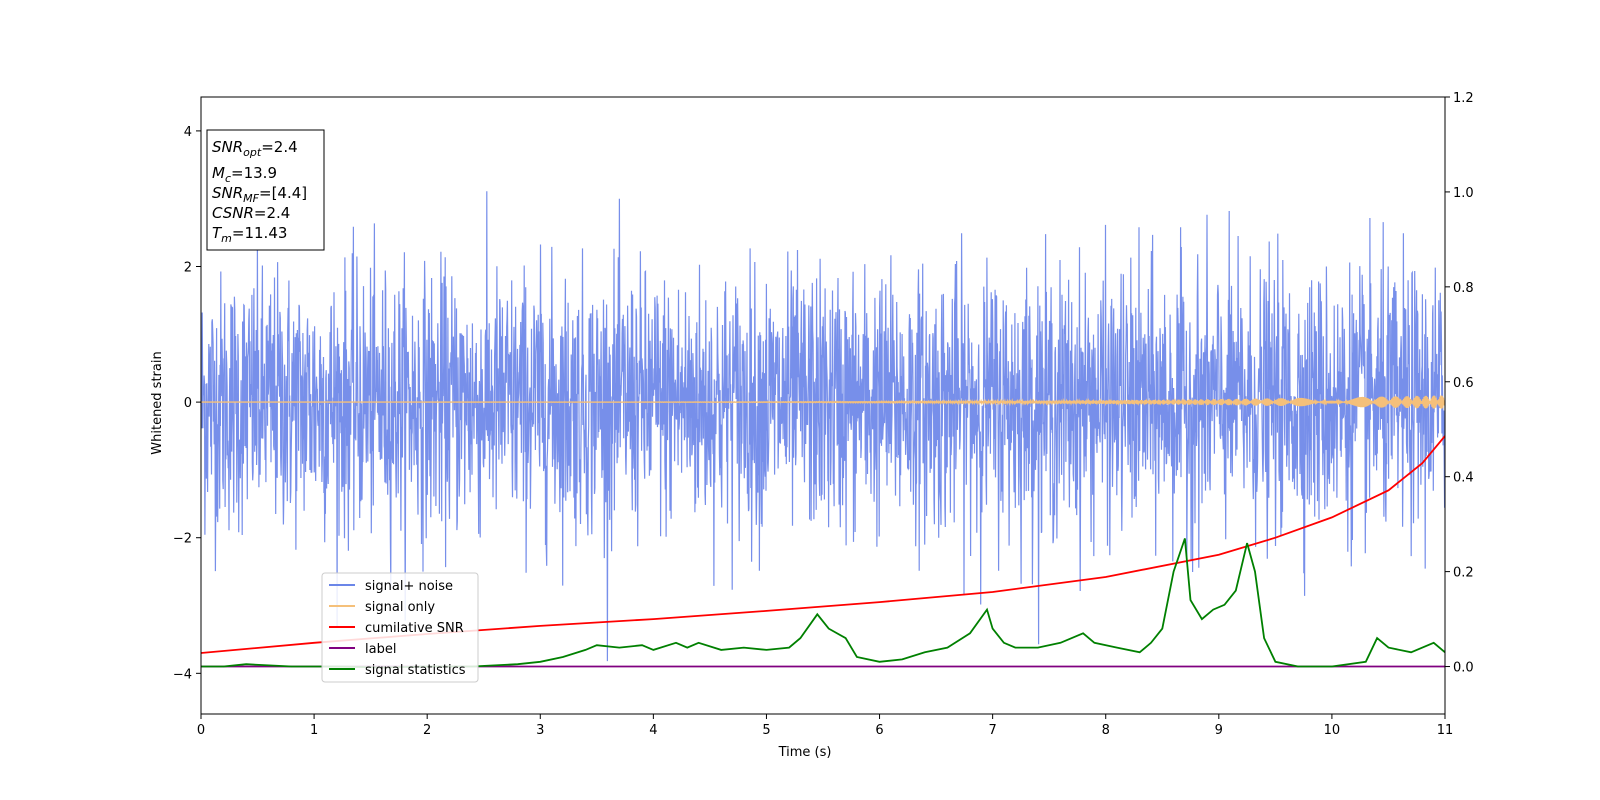 The width and height of the screenshot is (1600, 800). Describe the element at coordinates (414, 628) in the screenshot. I see `legend-label: cumilative SNR` at that location.